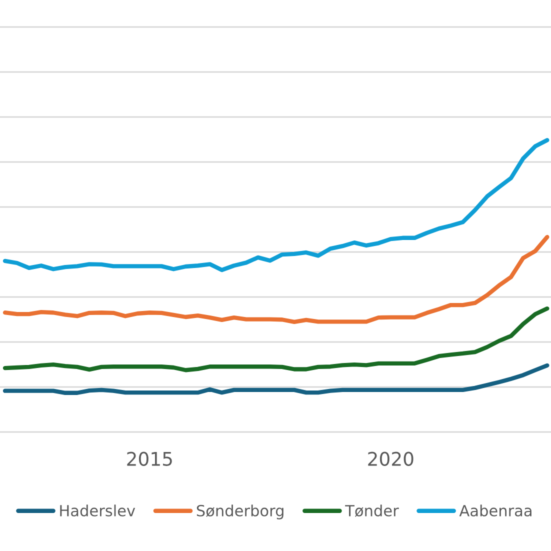  Describe the element at coordinates (240, 512) in the screenshot. I see `legend-label: Sønderborg` at that location.